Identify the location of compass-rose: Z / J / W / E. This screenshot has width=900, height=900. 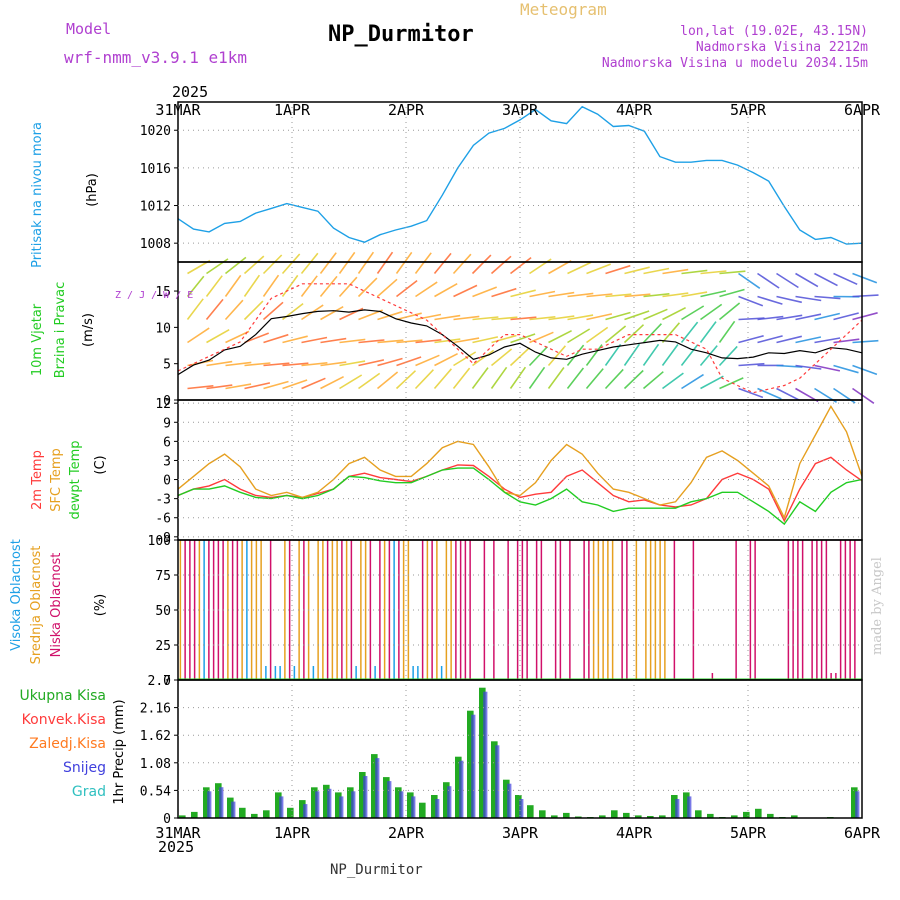
(154, 295).